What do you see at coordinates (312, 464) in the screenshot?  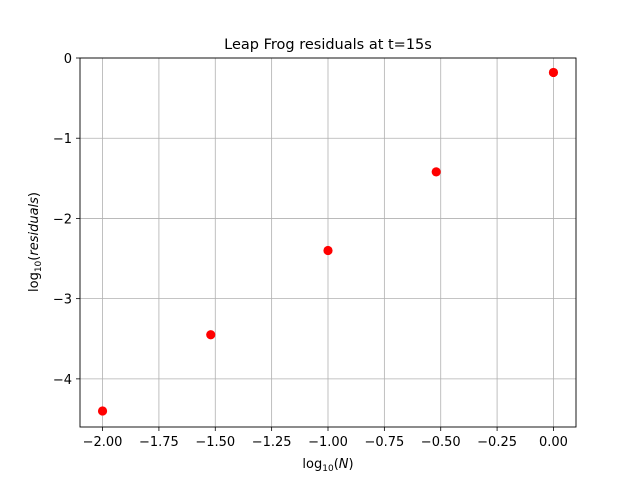 I see `x-axis-label-prefix: log` at bounding box center [312, 464].